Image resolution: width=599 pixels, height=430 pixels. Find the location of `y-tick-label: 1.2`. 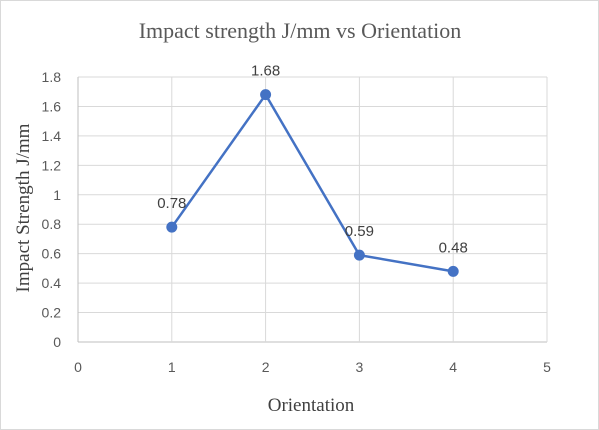

y-tick-label: 1.2 is located at coordinates (52, 165).